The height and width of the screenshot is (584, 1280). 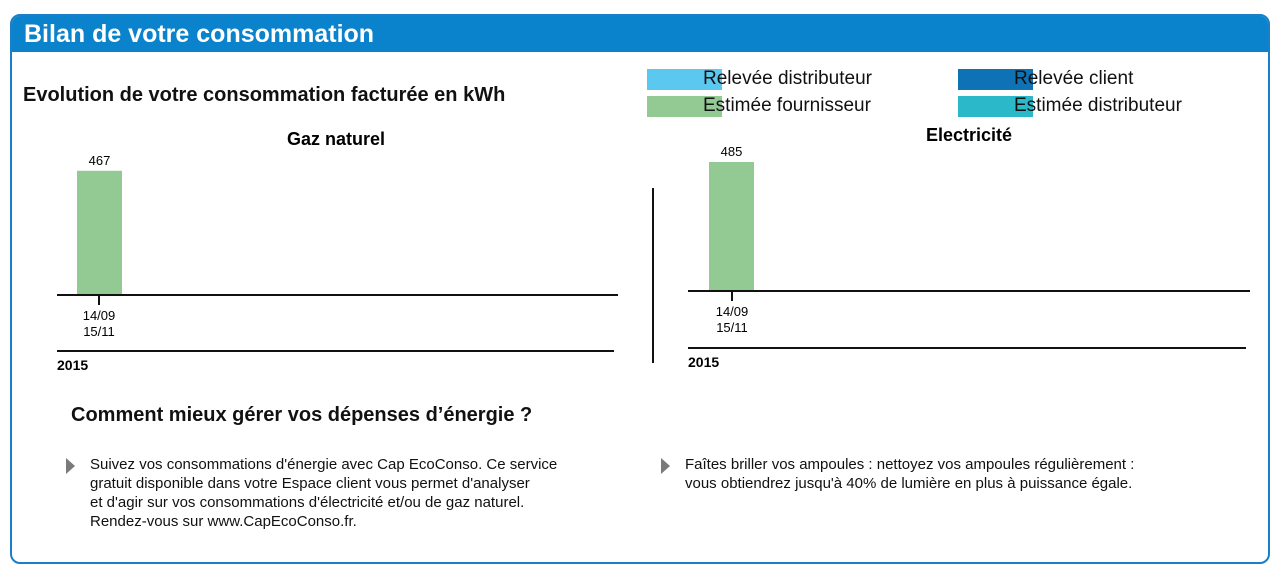 I want to click on chart-title: Electricité, so click(x=969, y=135).